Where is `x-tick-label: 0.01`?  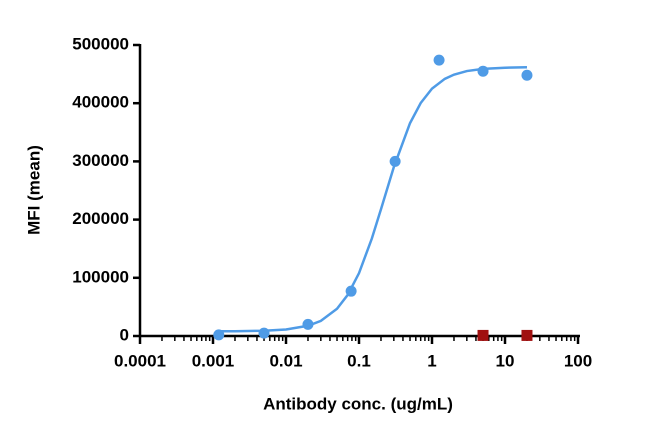 x-tick-label: 0.01 is located at coordinates (285, 360).